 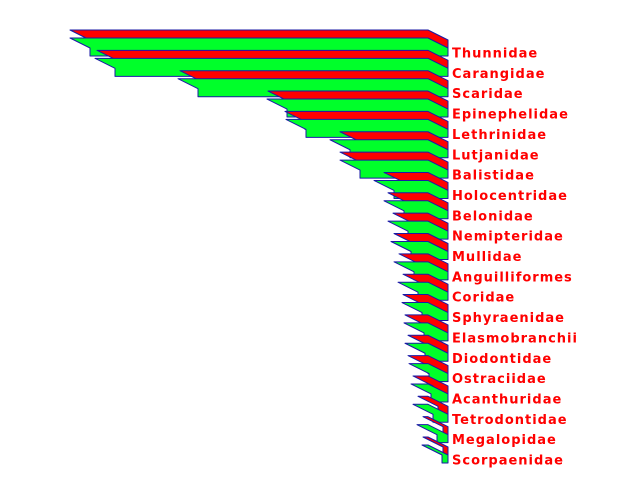 What do you see at coordinates (510, 115) in the screenshot?
I see `category-label: Epinephelidae` at bounding box center [510, 115].